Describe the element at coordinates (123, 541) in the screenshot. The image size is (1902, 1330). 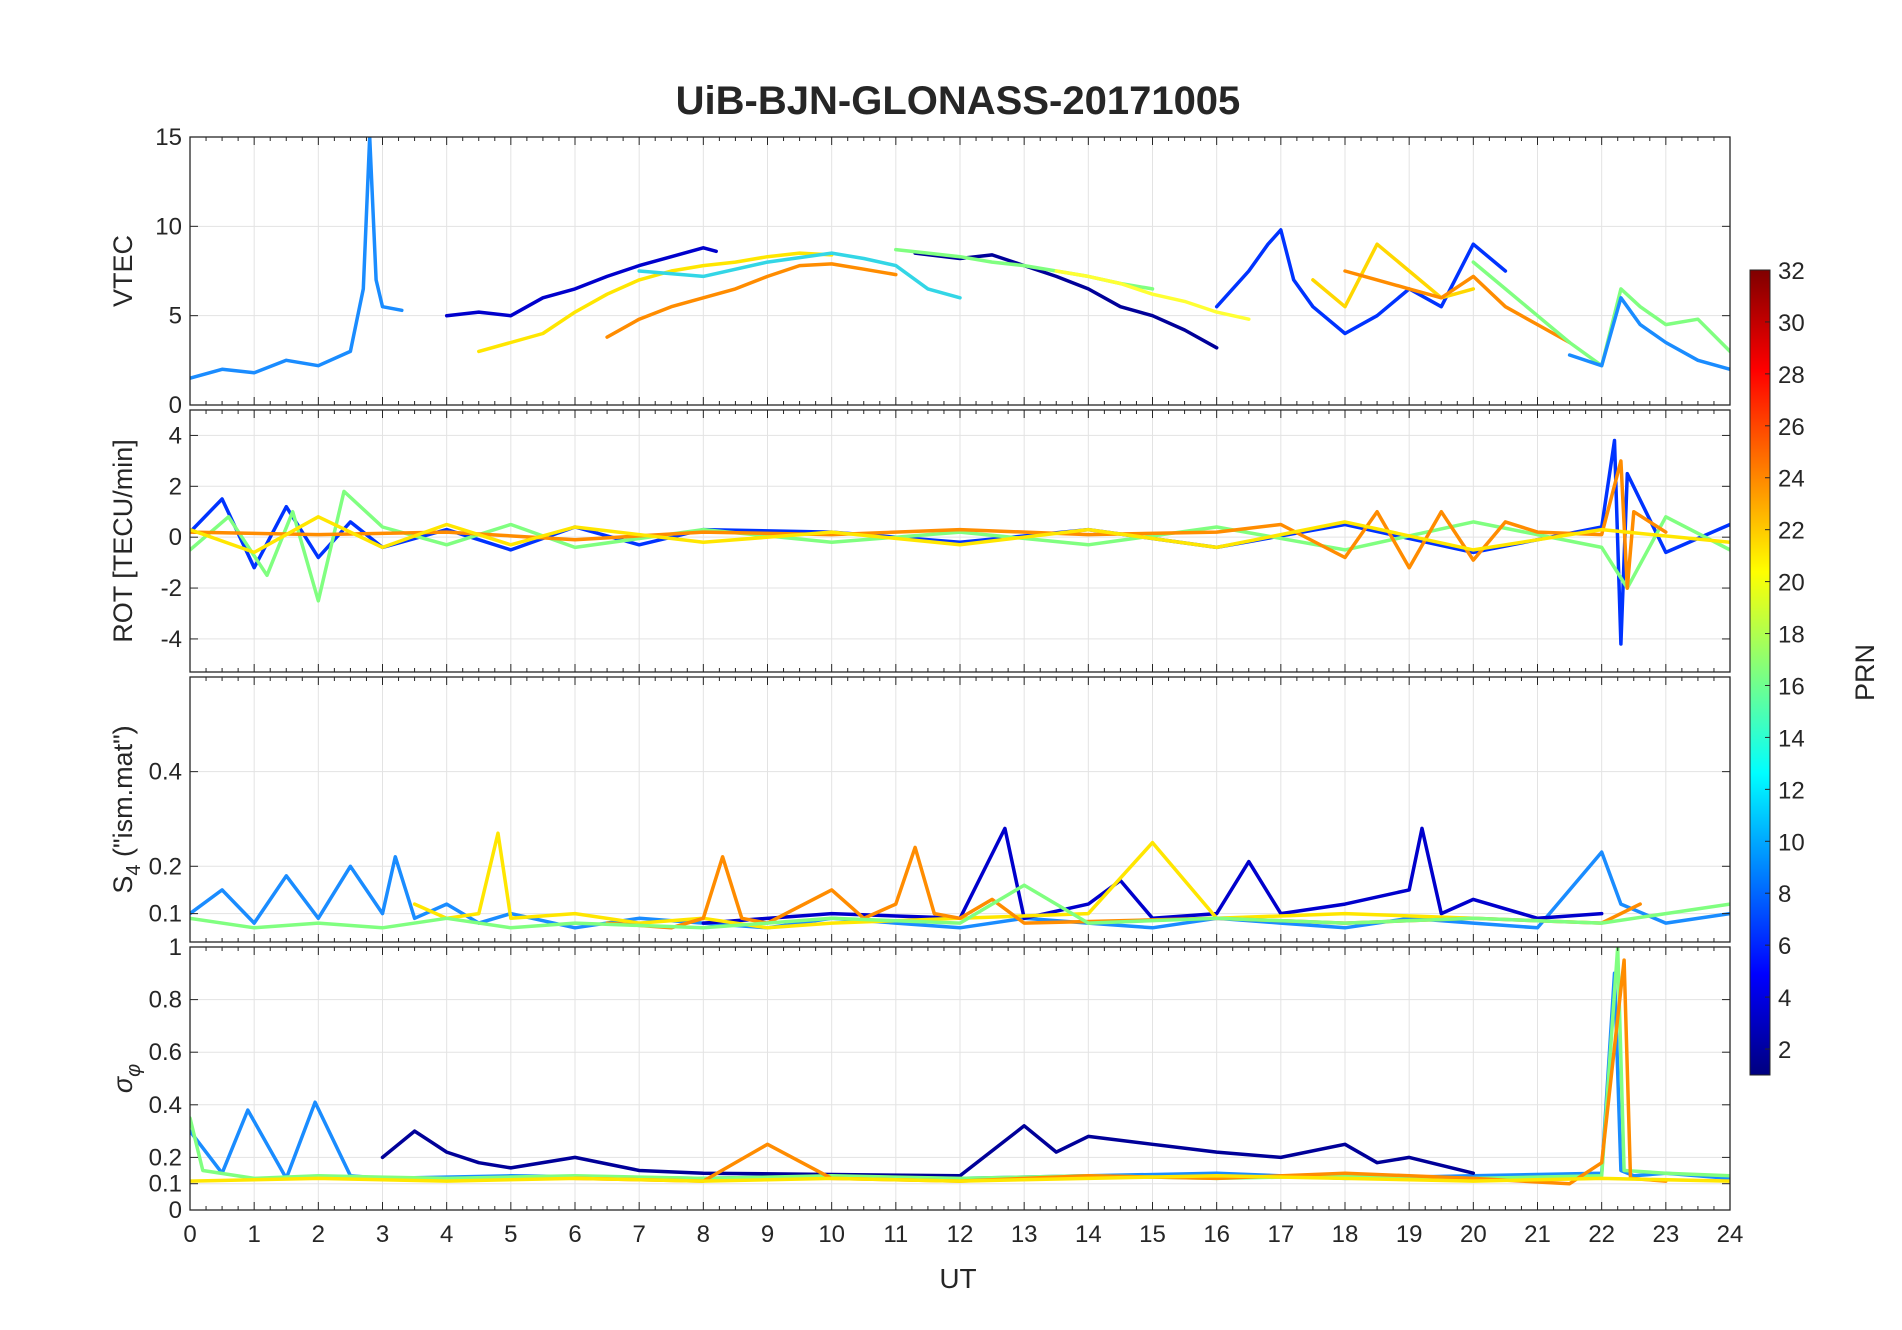
I see `y-axis-label: ROT [TECU/min]` at that location.